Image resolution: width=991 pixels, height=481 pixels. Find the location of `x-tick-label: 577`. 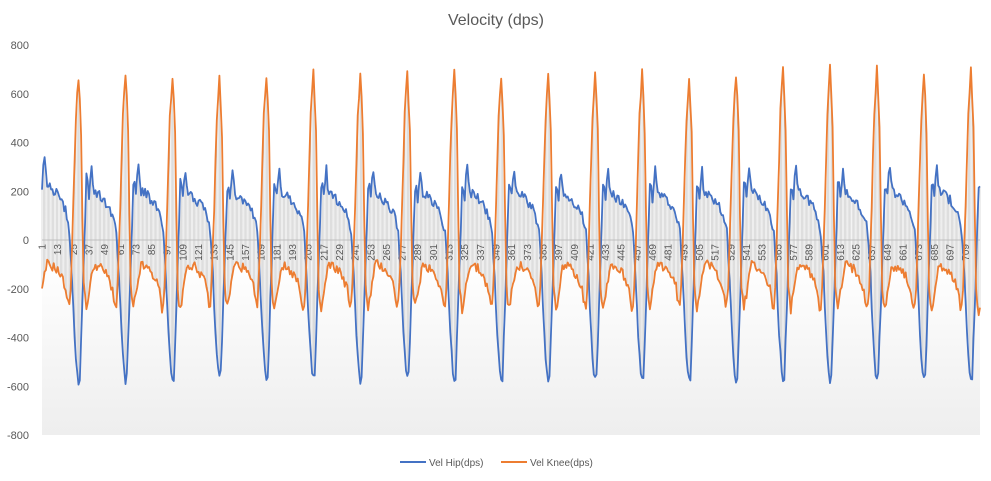

x-tick-label: 577 is located at coordinates (794, 252).